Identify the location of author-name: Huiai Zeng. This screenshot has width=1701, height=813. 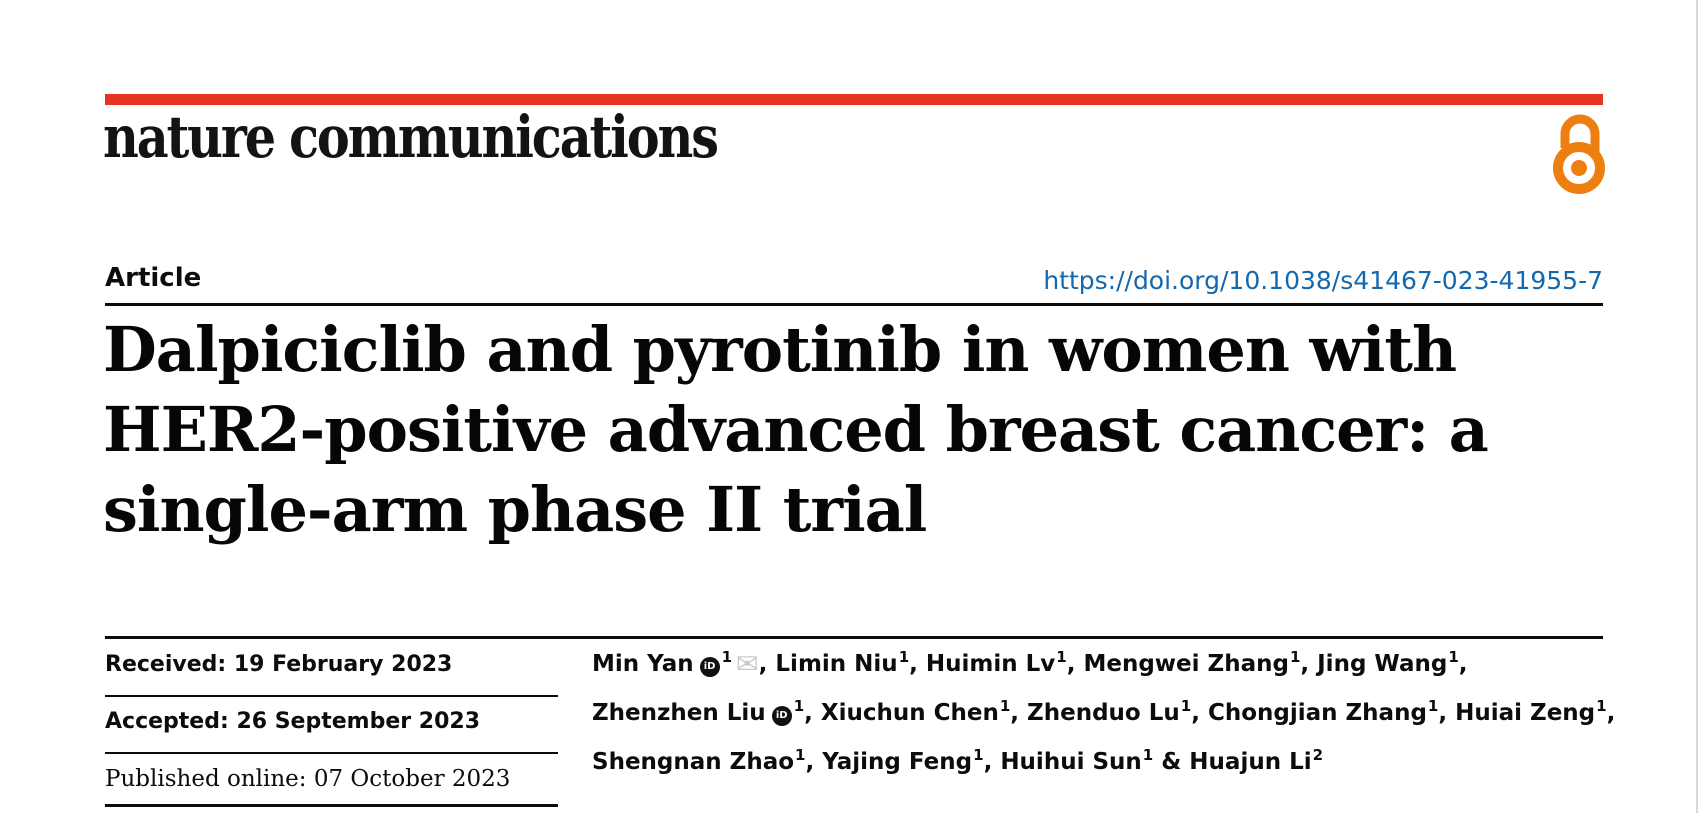
(1525, 713).